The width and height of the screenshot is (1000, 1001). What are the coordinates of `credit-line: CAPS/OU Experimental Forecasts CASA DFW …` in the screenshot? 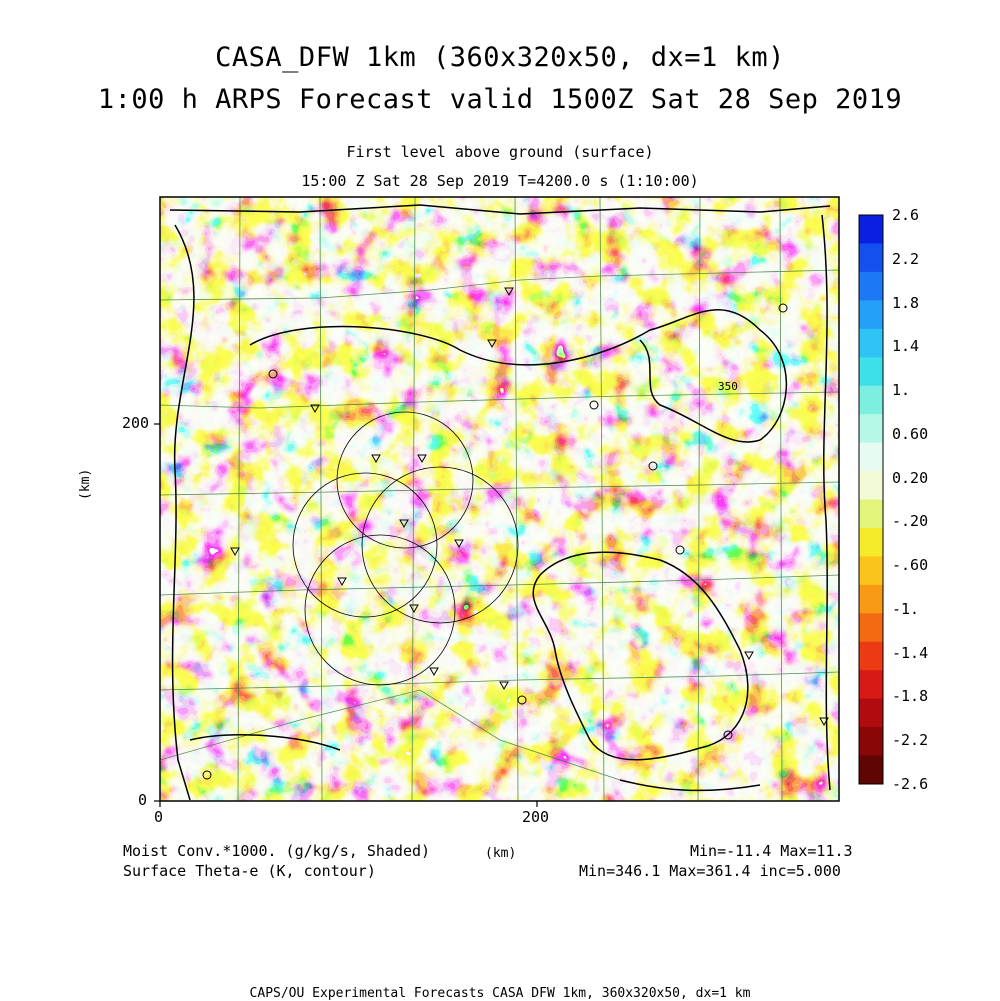 It's located at (500, 993).